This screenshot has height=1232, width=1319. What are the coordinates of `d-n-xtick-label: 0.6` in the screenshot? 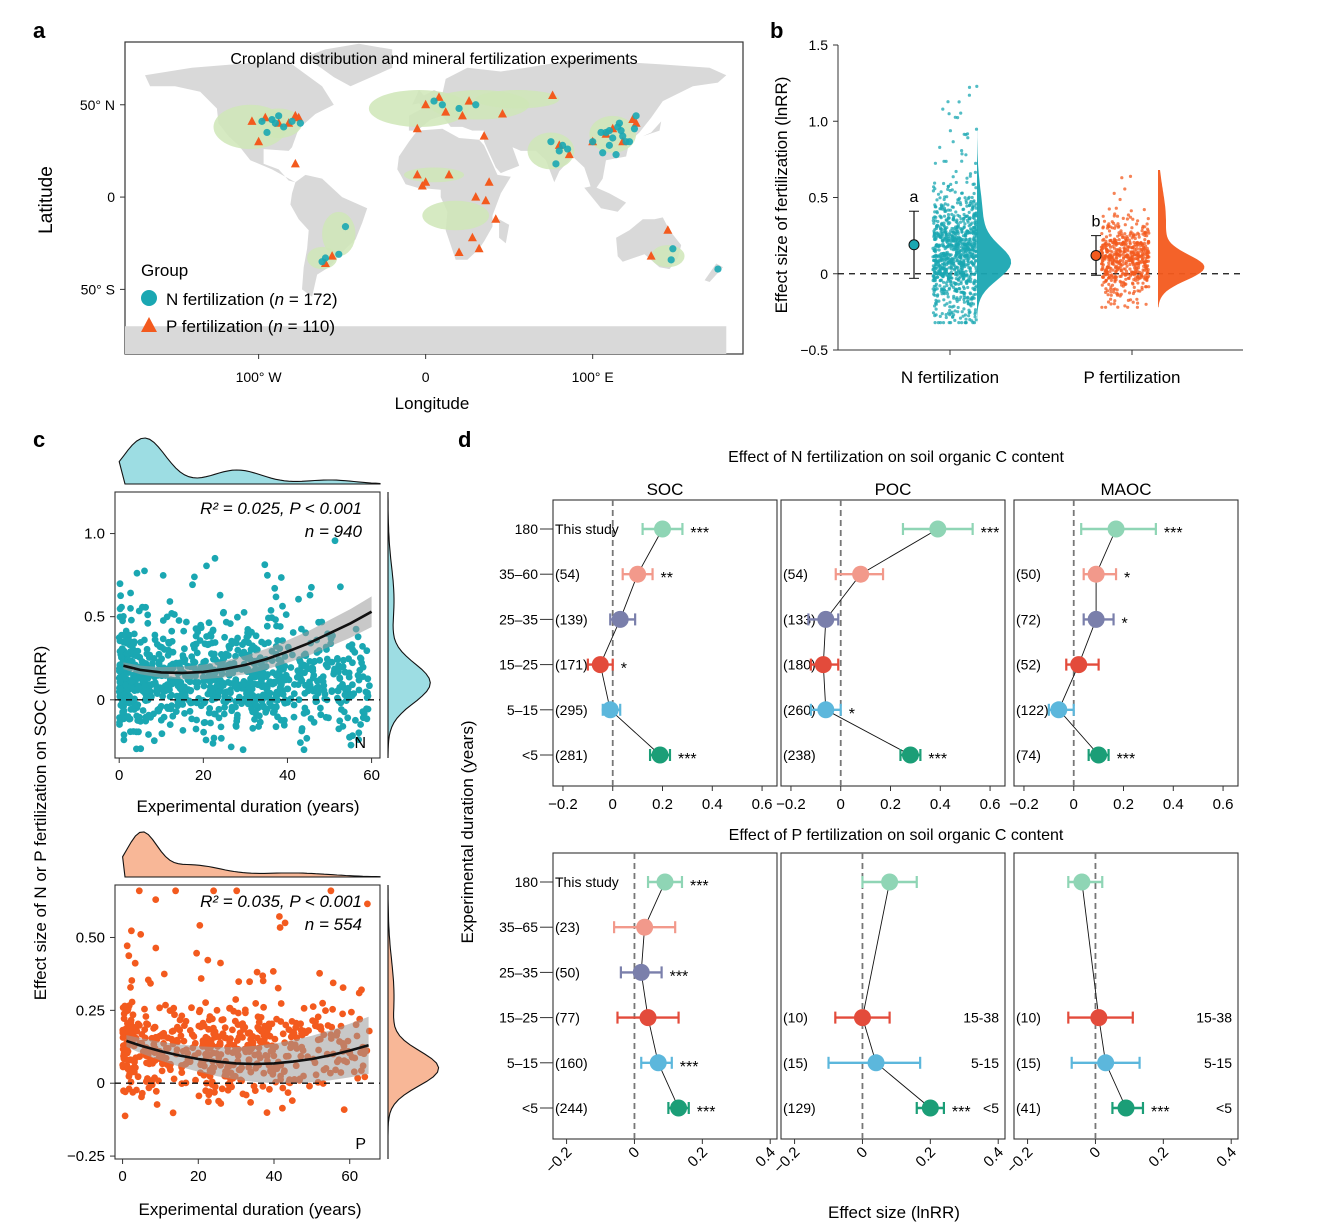 It's located at (762, 804).